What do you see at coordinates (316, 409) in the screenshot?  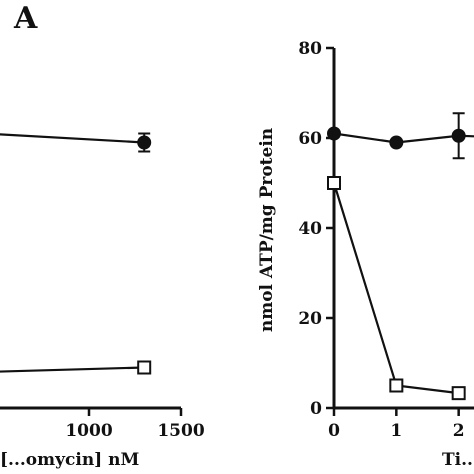 I see `right-y-tick-label: 0` at bounding box center [316, 409].